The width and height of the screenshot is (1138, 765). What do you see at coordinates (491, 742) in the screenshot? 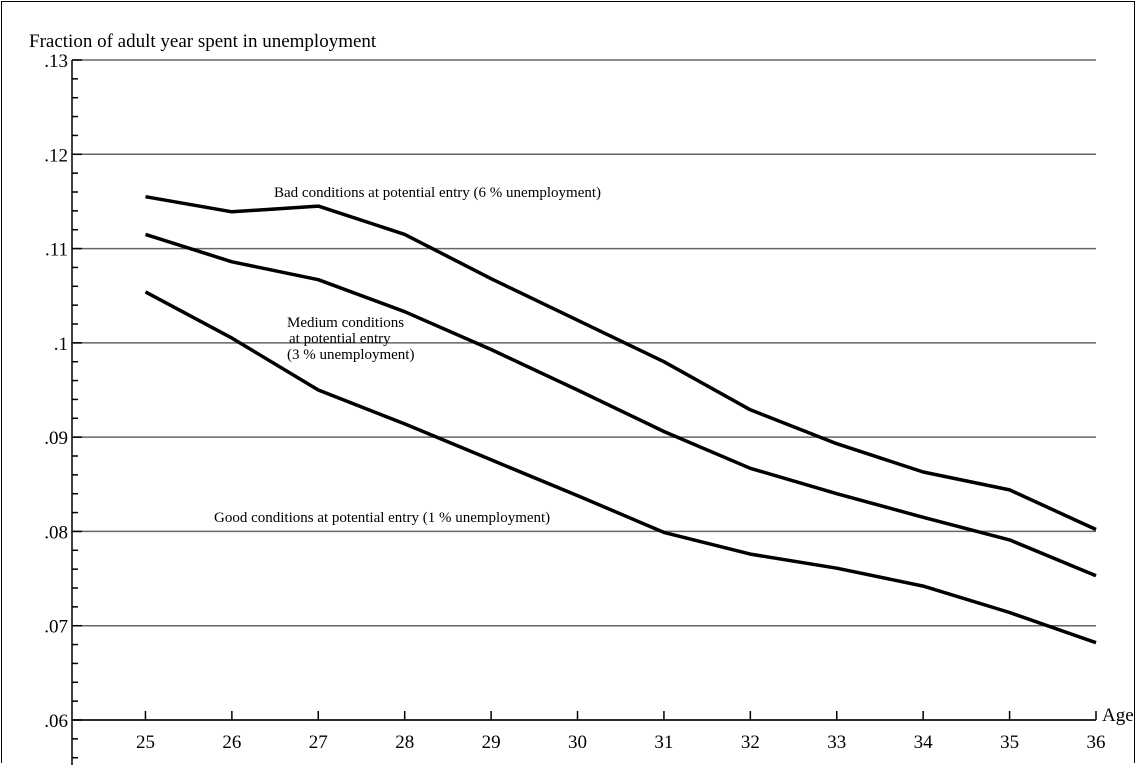
I see `x-tick-label: 29` at bounding box center [491, 742].